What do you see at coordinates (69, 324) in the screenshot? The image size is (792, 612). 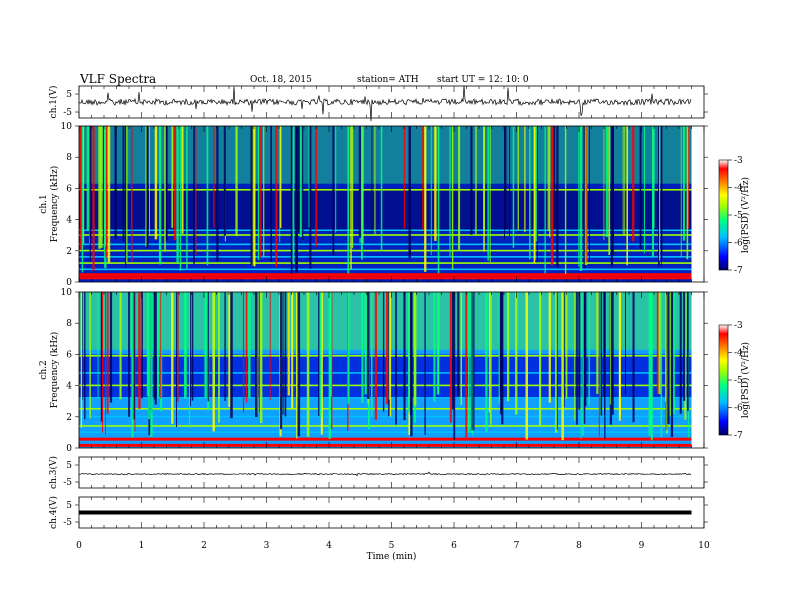 I see `y-tick-label: 8` at bounding box center [69, 324].